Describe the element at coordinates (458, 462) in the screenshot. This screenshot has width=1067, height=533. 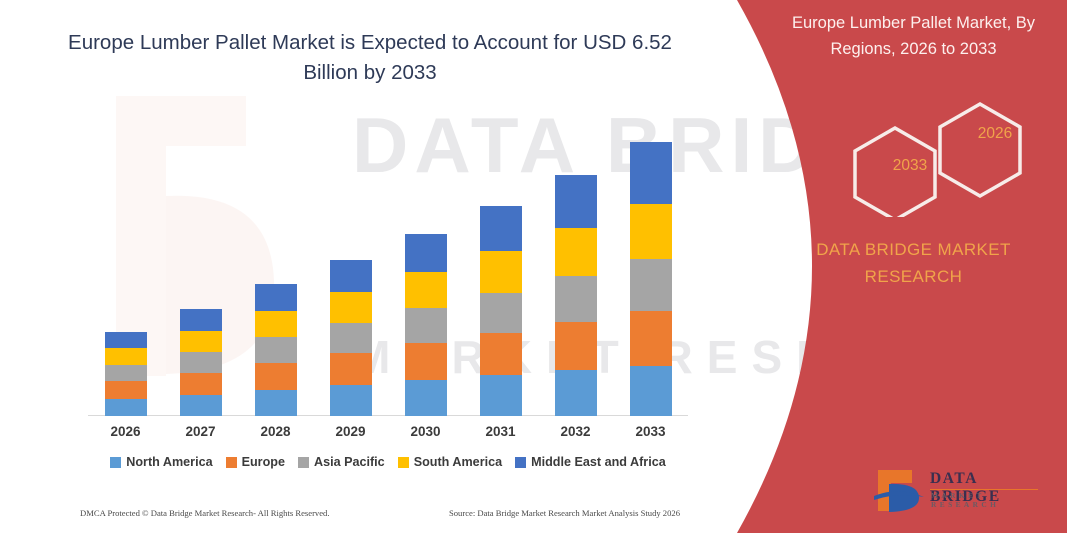
I see `legend-label: South America` at that location.